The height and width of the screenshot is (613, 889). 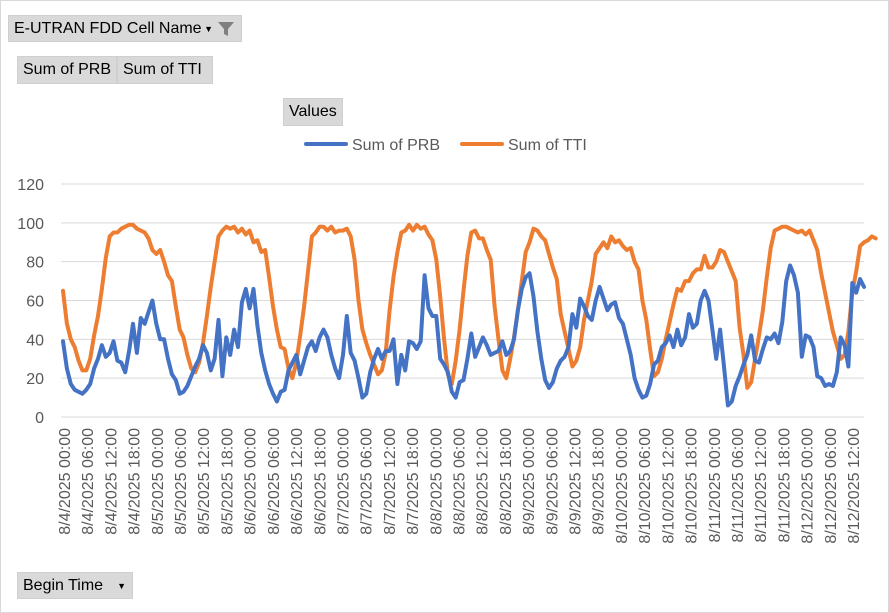 What do you see at coordinates (320, 481) in the screenshot?
I see `x-tick-label: 8/6/2025 18:00` at bounding box center [320, 481].